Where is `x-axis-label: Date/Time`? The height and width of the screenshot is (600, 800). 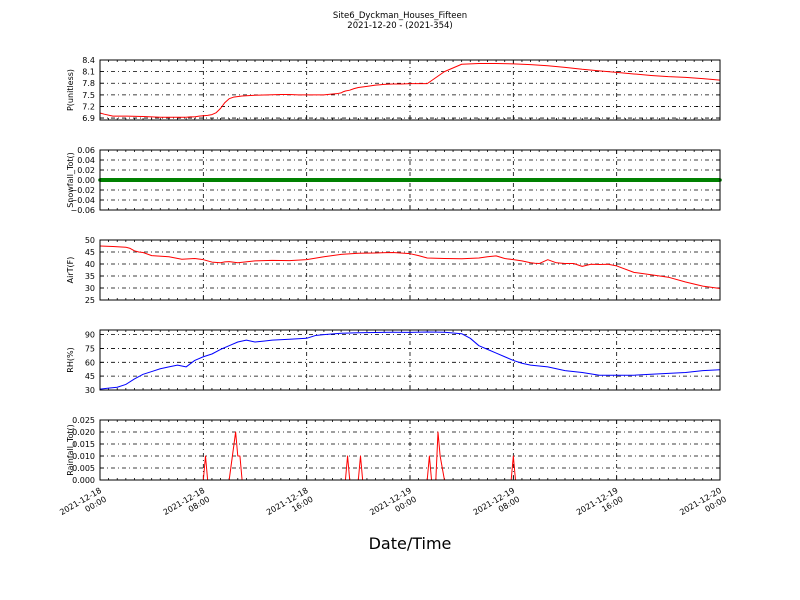 x-axis-label: Date/Time is located at coordinates (410, 543).